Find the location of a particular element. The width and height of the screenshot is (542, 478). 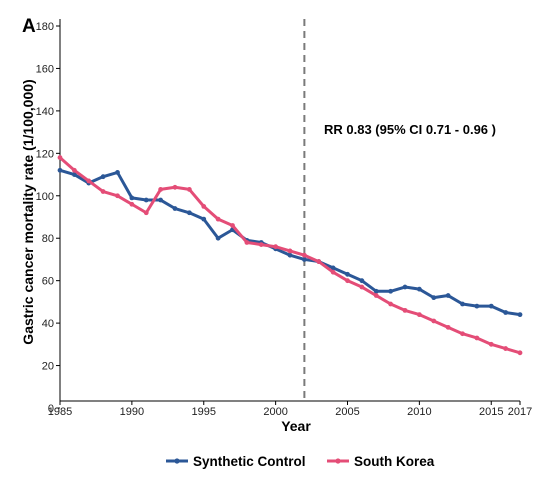

y-tick-label: 180 is located at coordinates (45, 27).